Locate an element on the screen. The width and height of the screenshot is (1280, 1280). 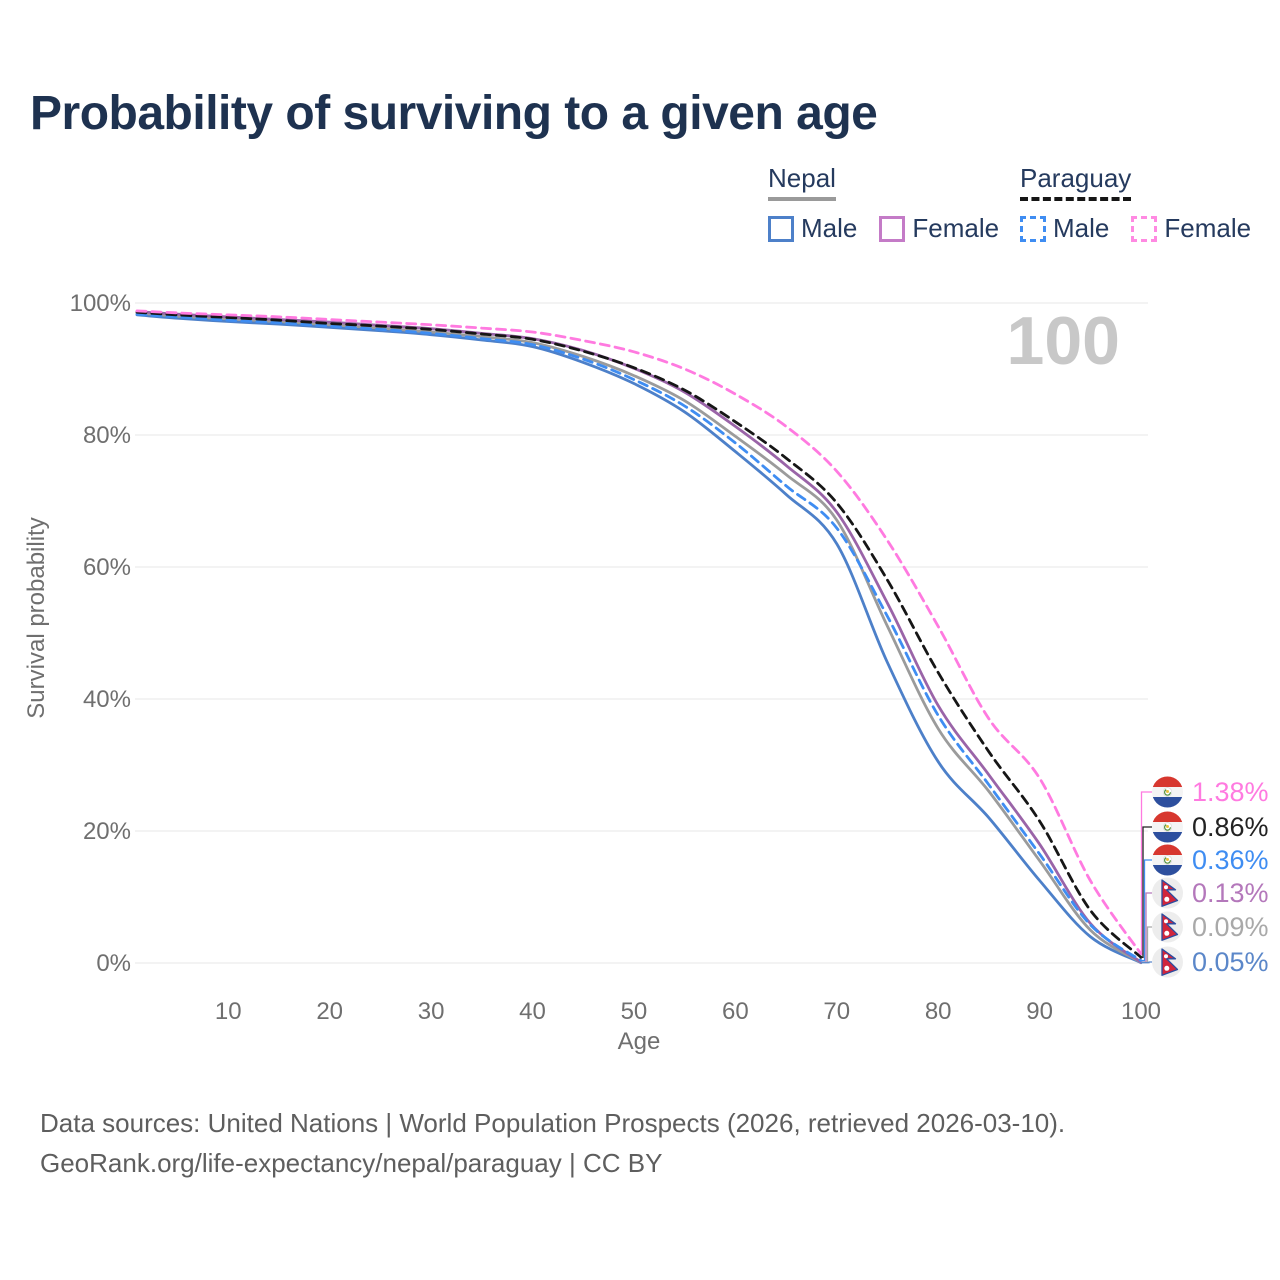
paraguay-female-swatch-icon is located at coordinates (1144, 228).